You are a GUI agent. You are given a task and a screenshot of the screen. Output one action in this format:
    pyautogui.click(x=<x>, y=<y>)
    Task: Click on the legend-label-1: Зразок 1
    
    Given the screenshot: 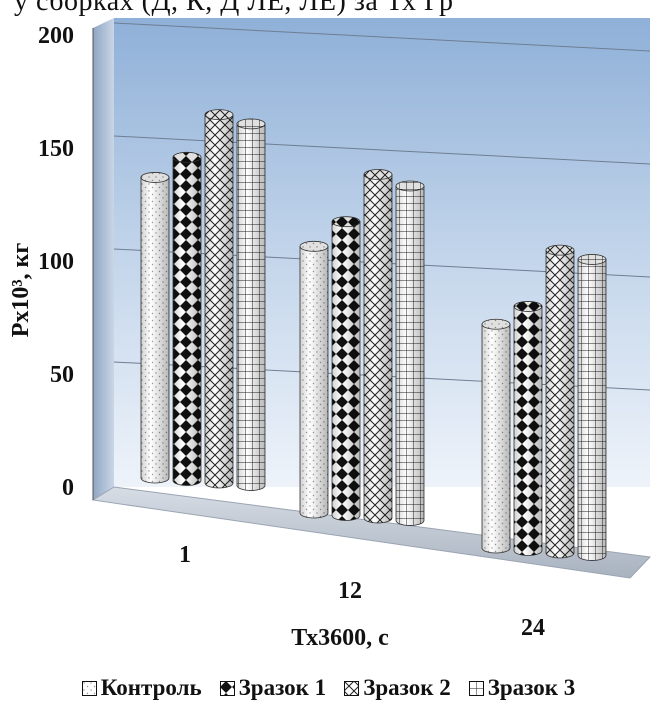 What is the action you would take?
    pyautogui.click(x=282, y=687)
    